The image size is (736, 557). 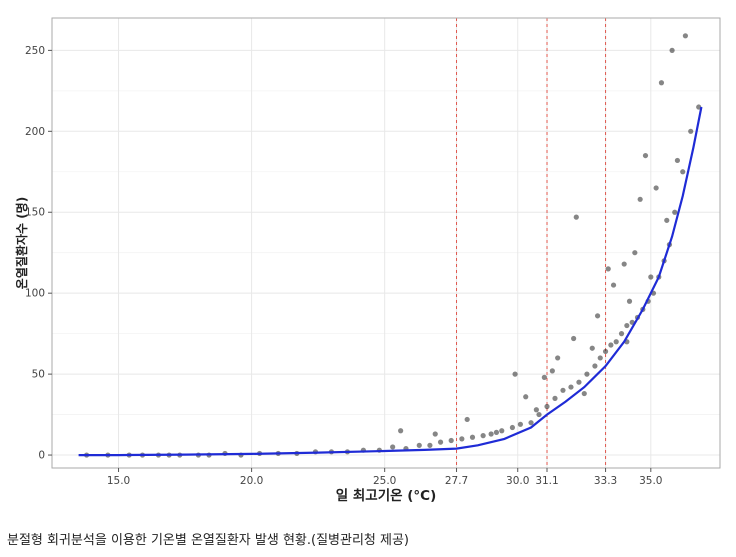 I want to click on x-tick-label: 30.0, so click(x=517, y=481).